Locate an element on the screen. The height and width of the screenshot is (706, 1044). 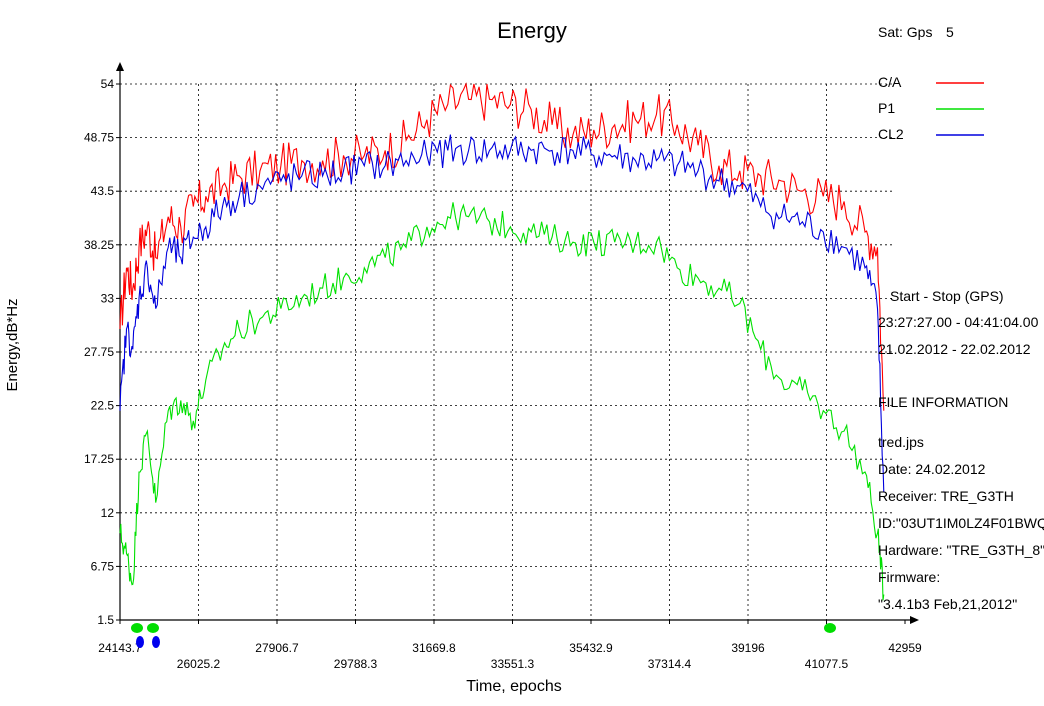
x-tick-label: 37314.4 is located at coordinates (670, 664).